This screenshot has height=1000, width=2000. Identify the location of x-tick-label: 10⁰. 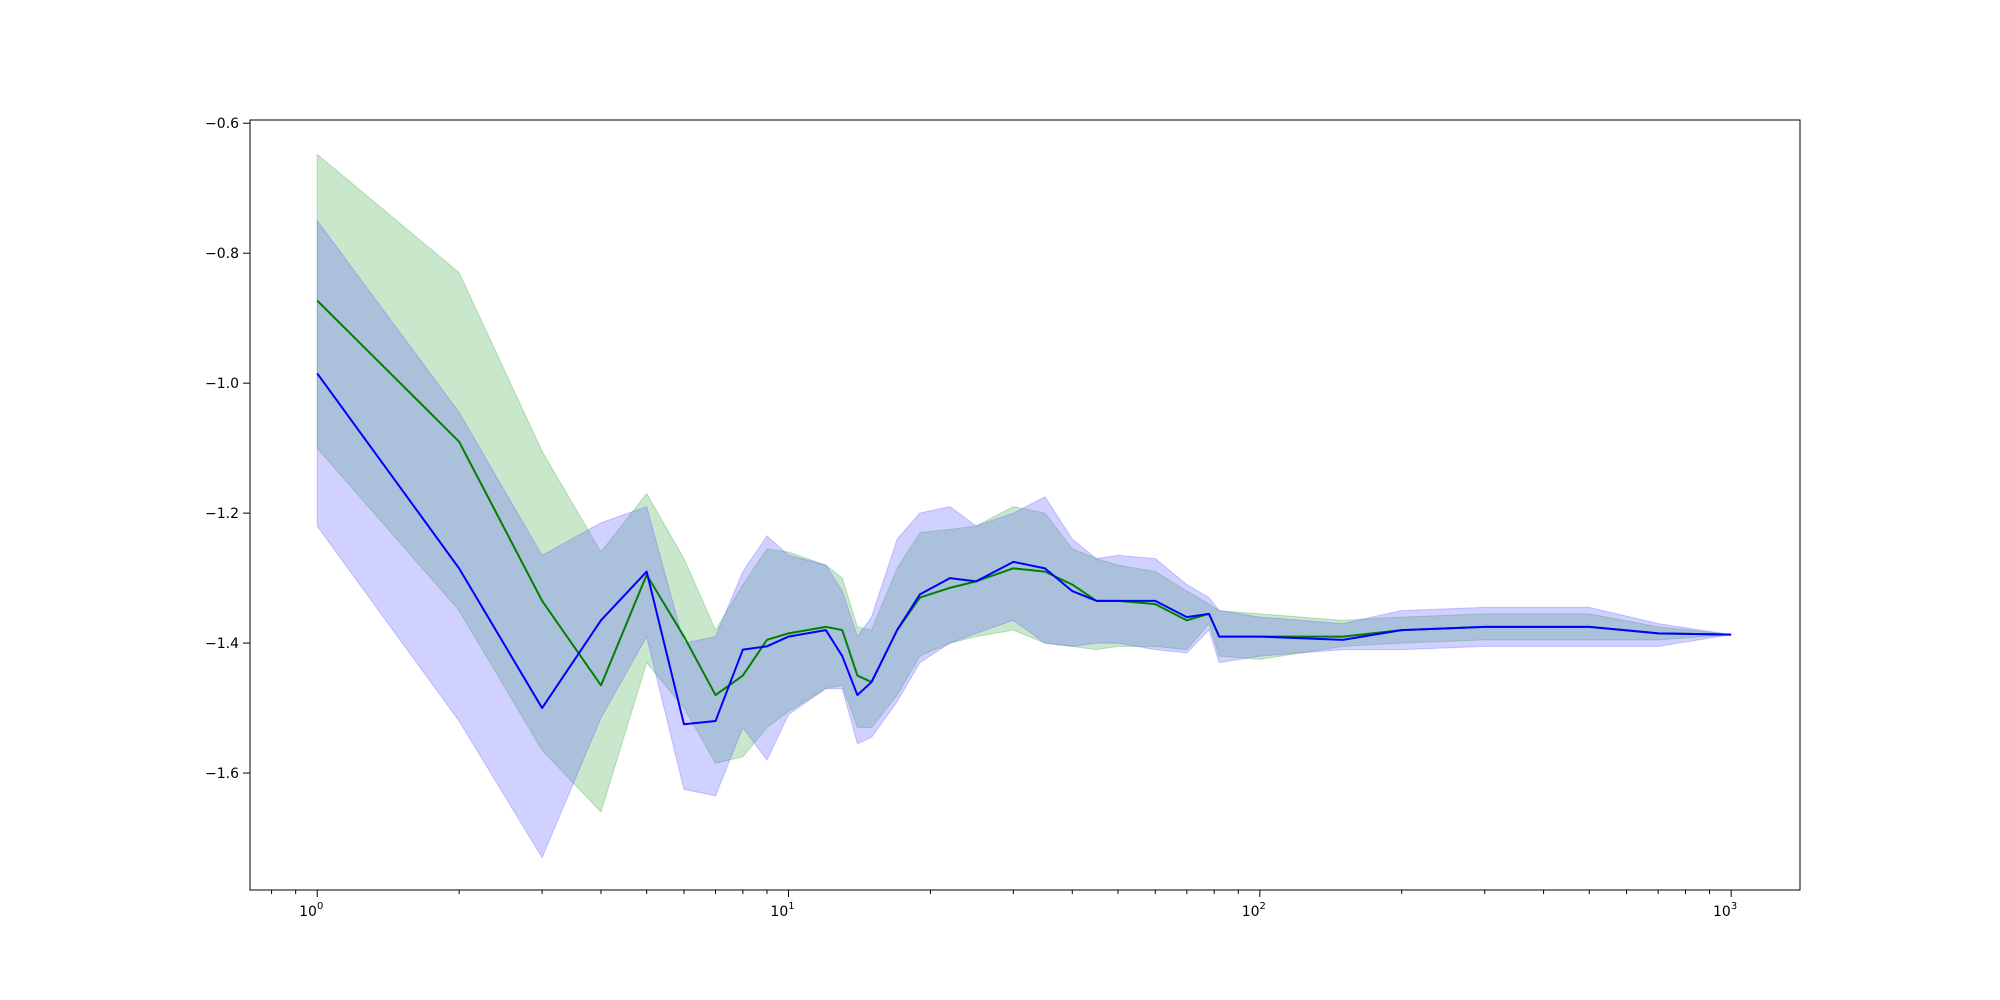
(311, 910).